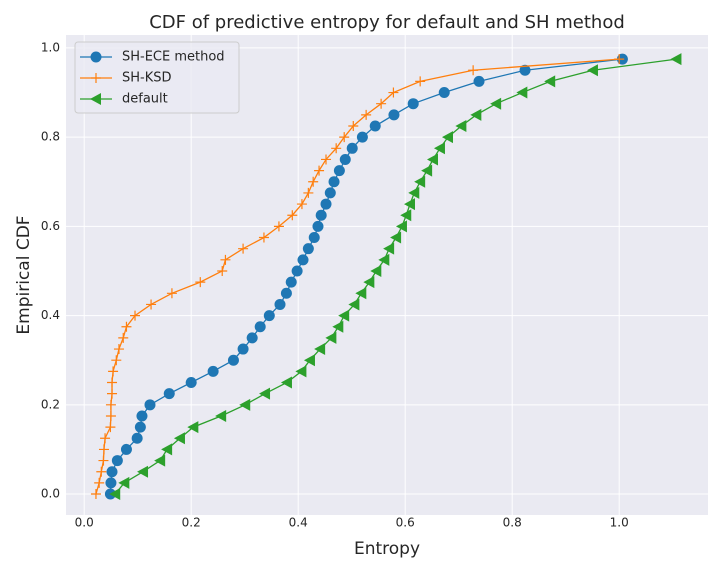 The width and height of the screenshot is (720, 576). Describe the element at coordinates (512, 523) in the screenshot. I see `x-tick-label: 0.8` at that location.